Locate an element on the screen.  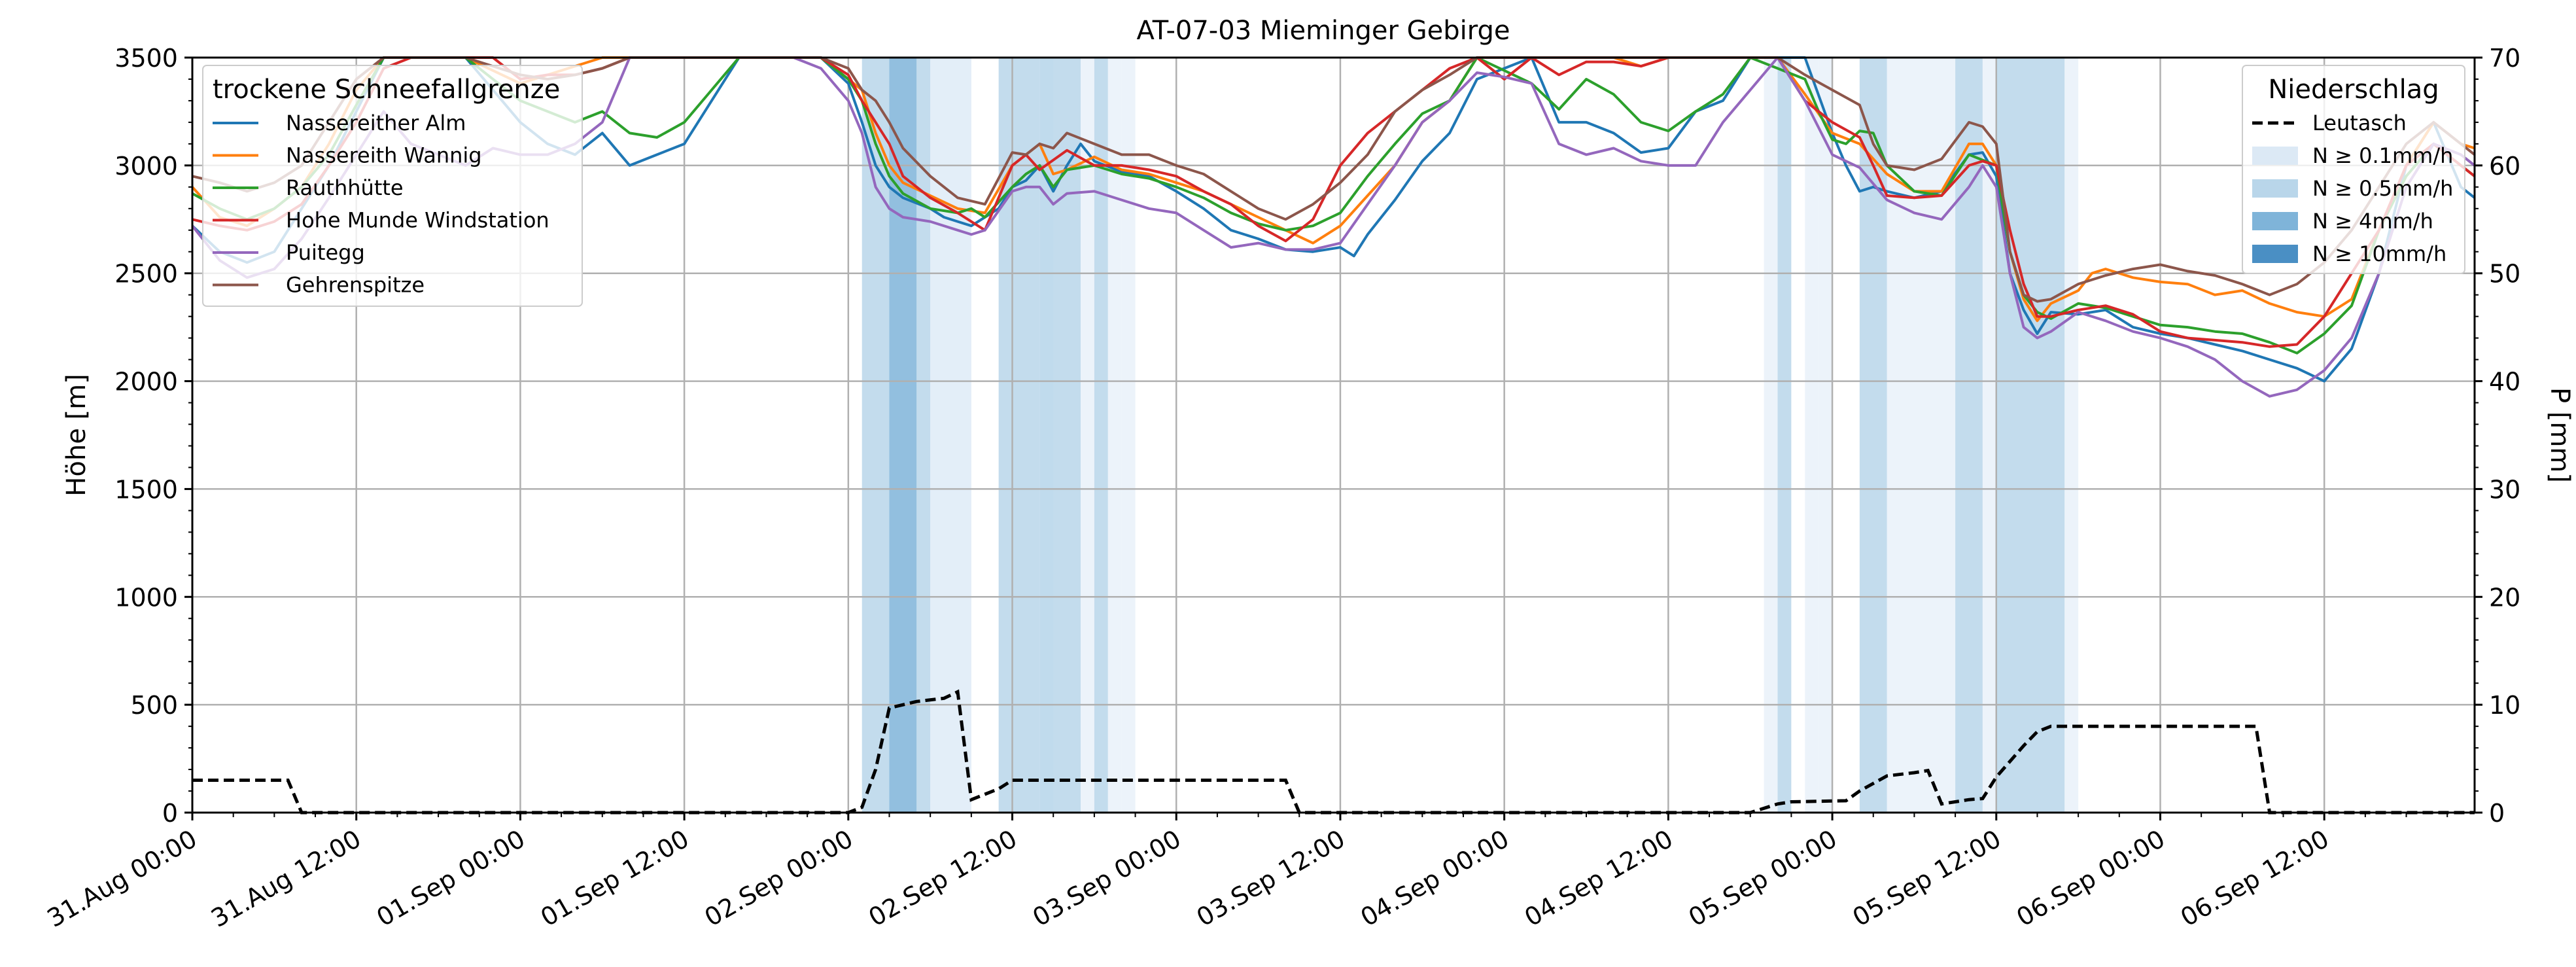
x-tick-label: 01.Sep 12:00 is located at coordinates (615, 878).